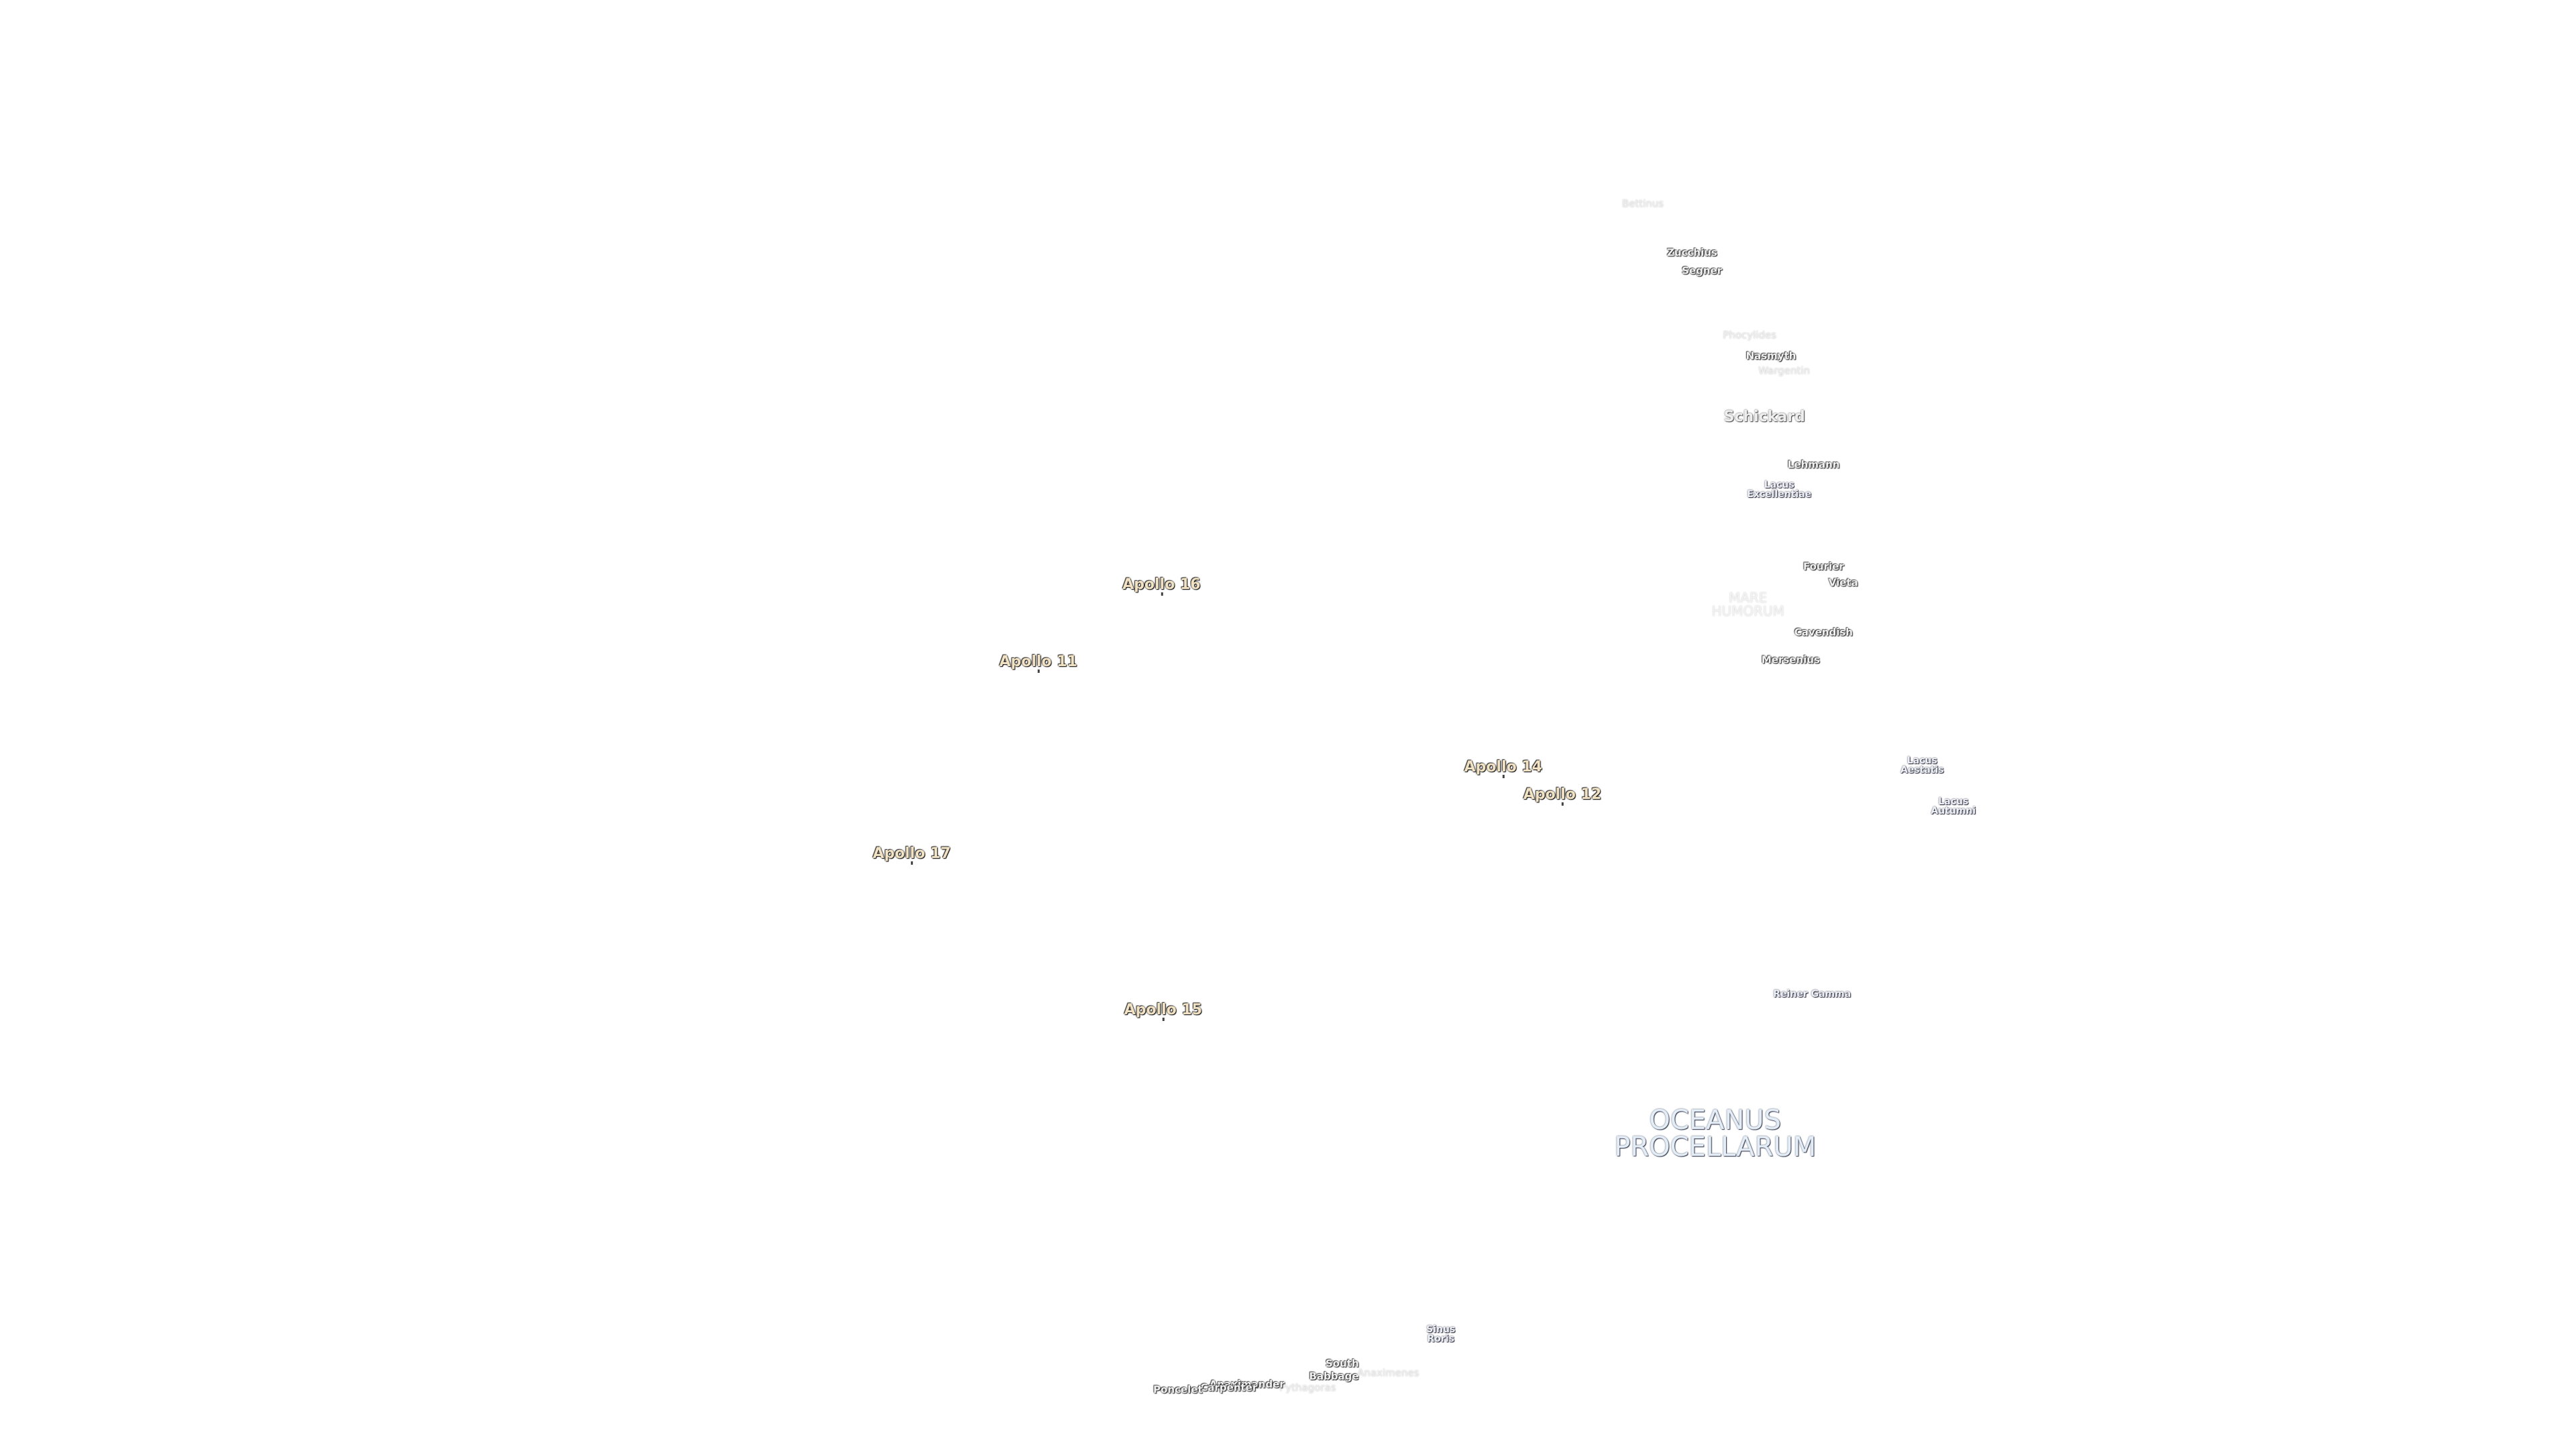 The width and height of the screenshot is (2576, 1449). I want to click on map-label: Apollo 17, so click(911, 855).